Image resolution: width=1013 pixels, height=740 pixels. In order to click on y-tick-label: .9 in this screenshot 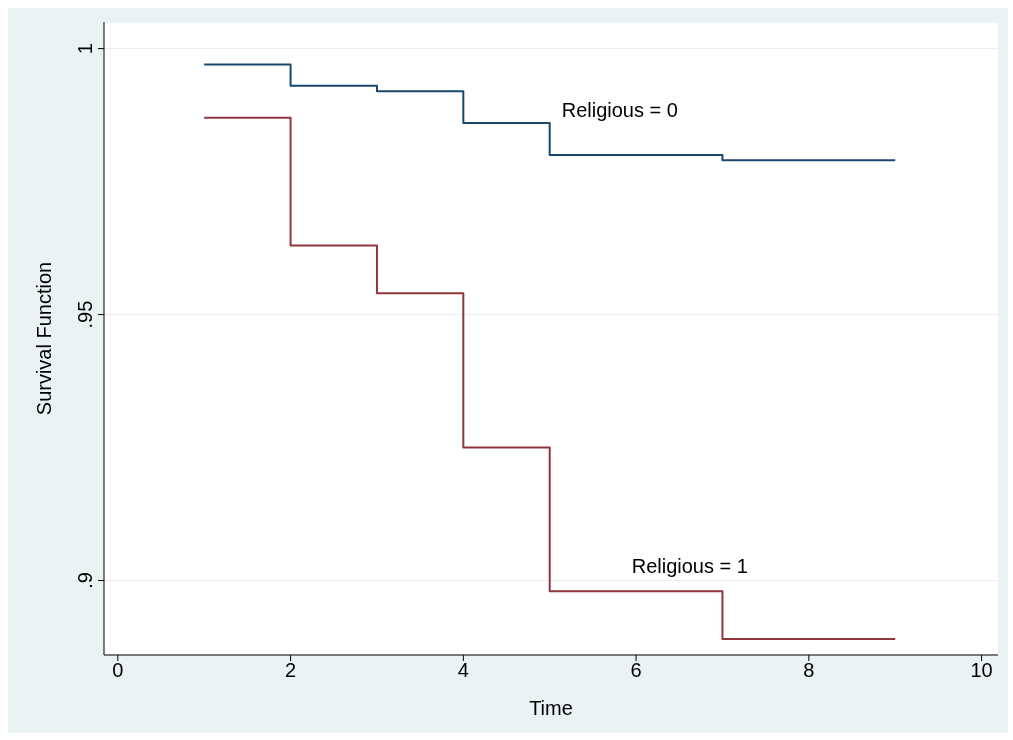, I will do `click(85, 580)`.